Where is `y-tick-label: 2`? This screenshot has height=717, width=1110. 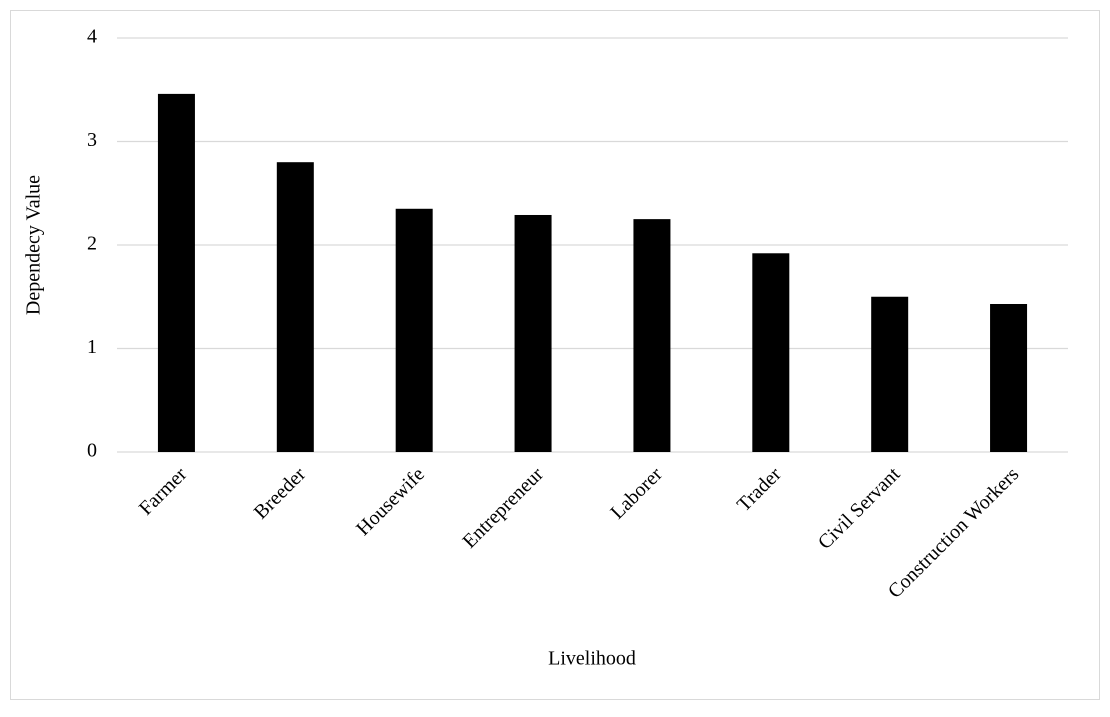
y-tick-label: 2 is located at coordinates (92, 244).